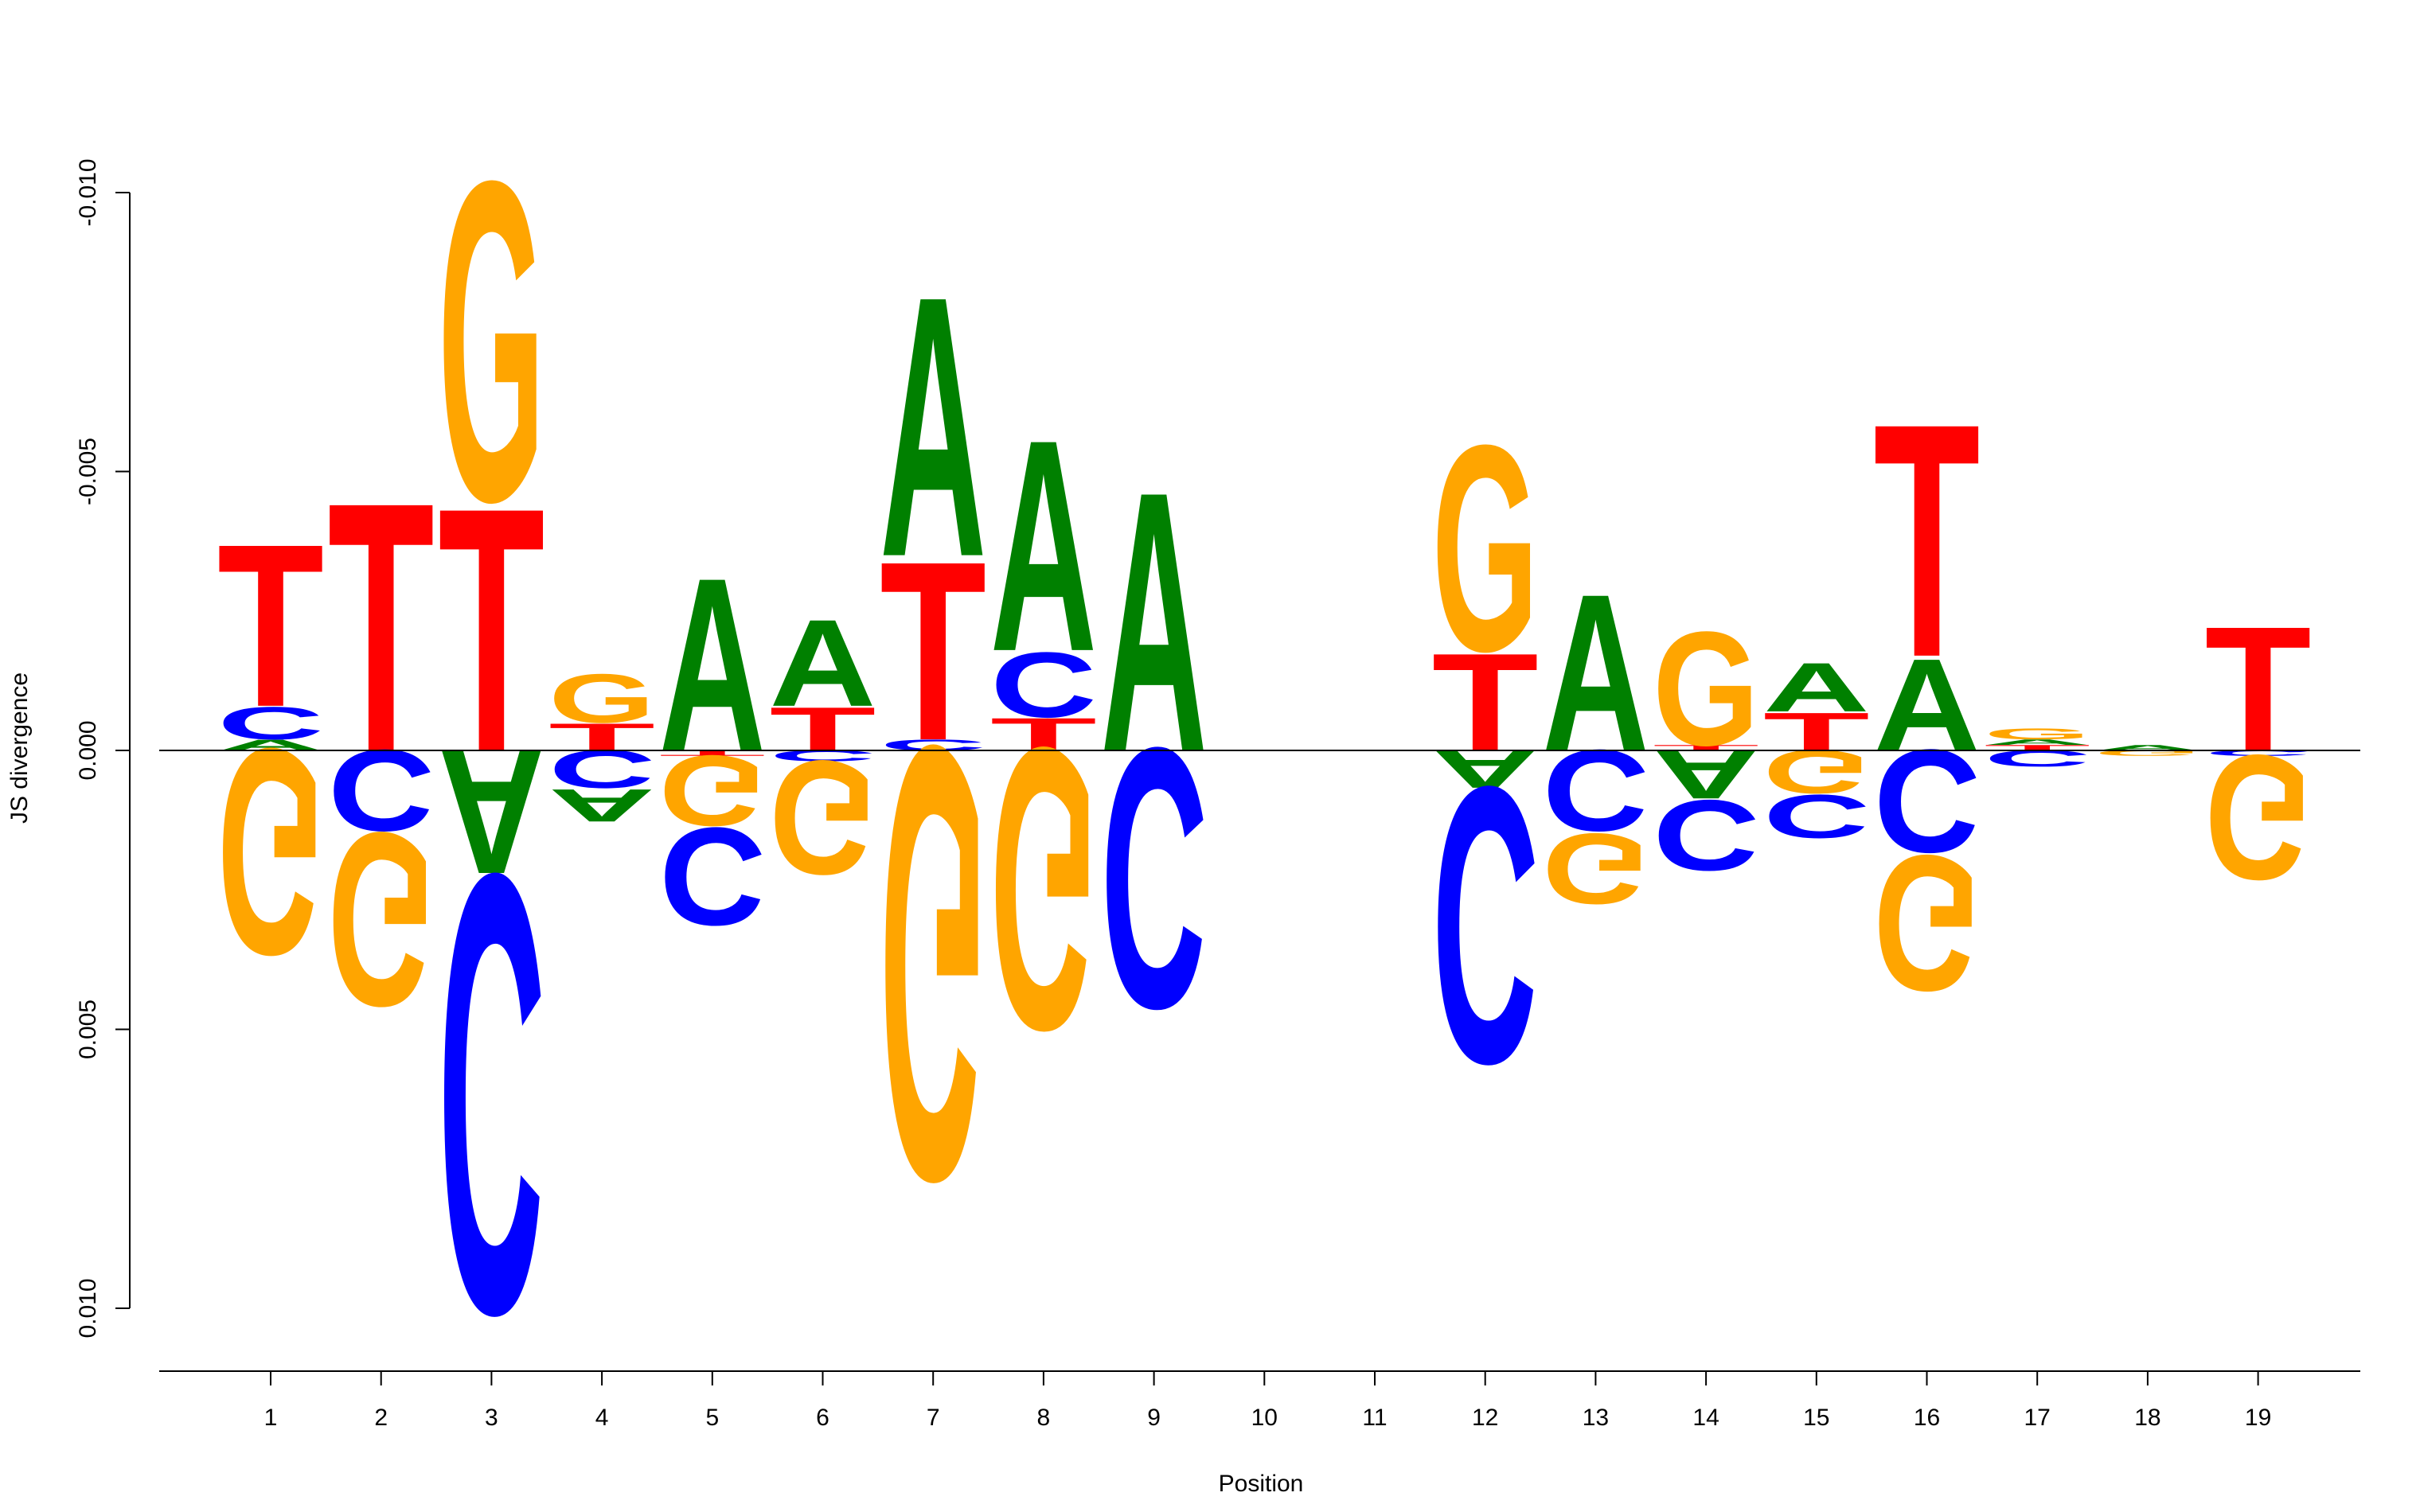 The height and width of the screenshot is (1512, 2420). I want to click on x-tick-label: 10, so click(1264, 1418).